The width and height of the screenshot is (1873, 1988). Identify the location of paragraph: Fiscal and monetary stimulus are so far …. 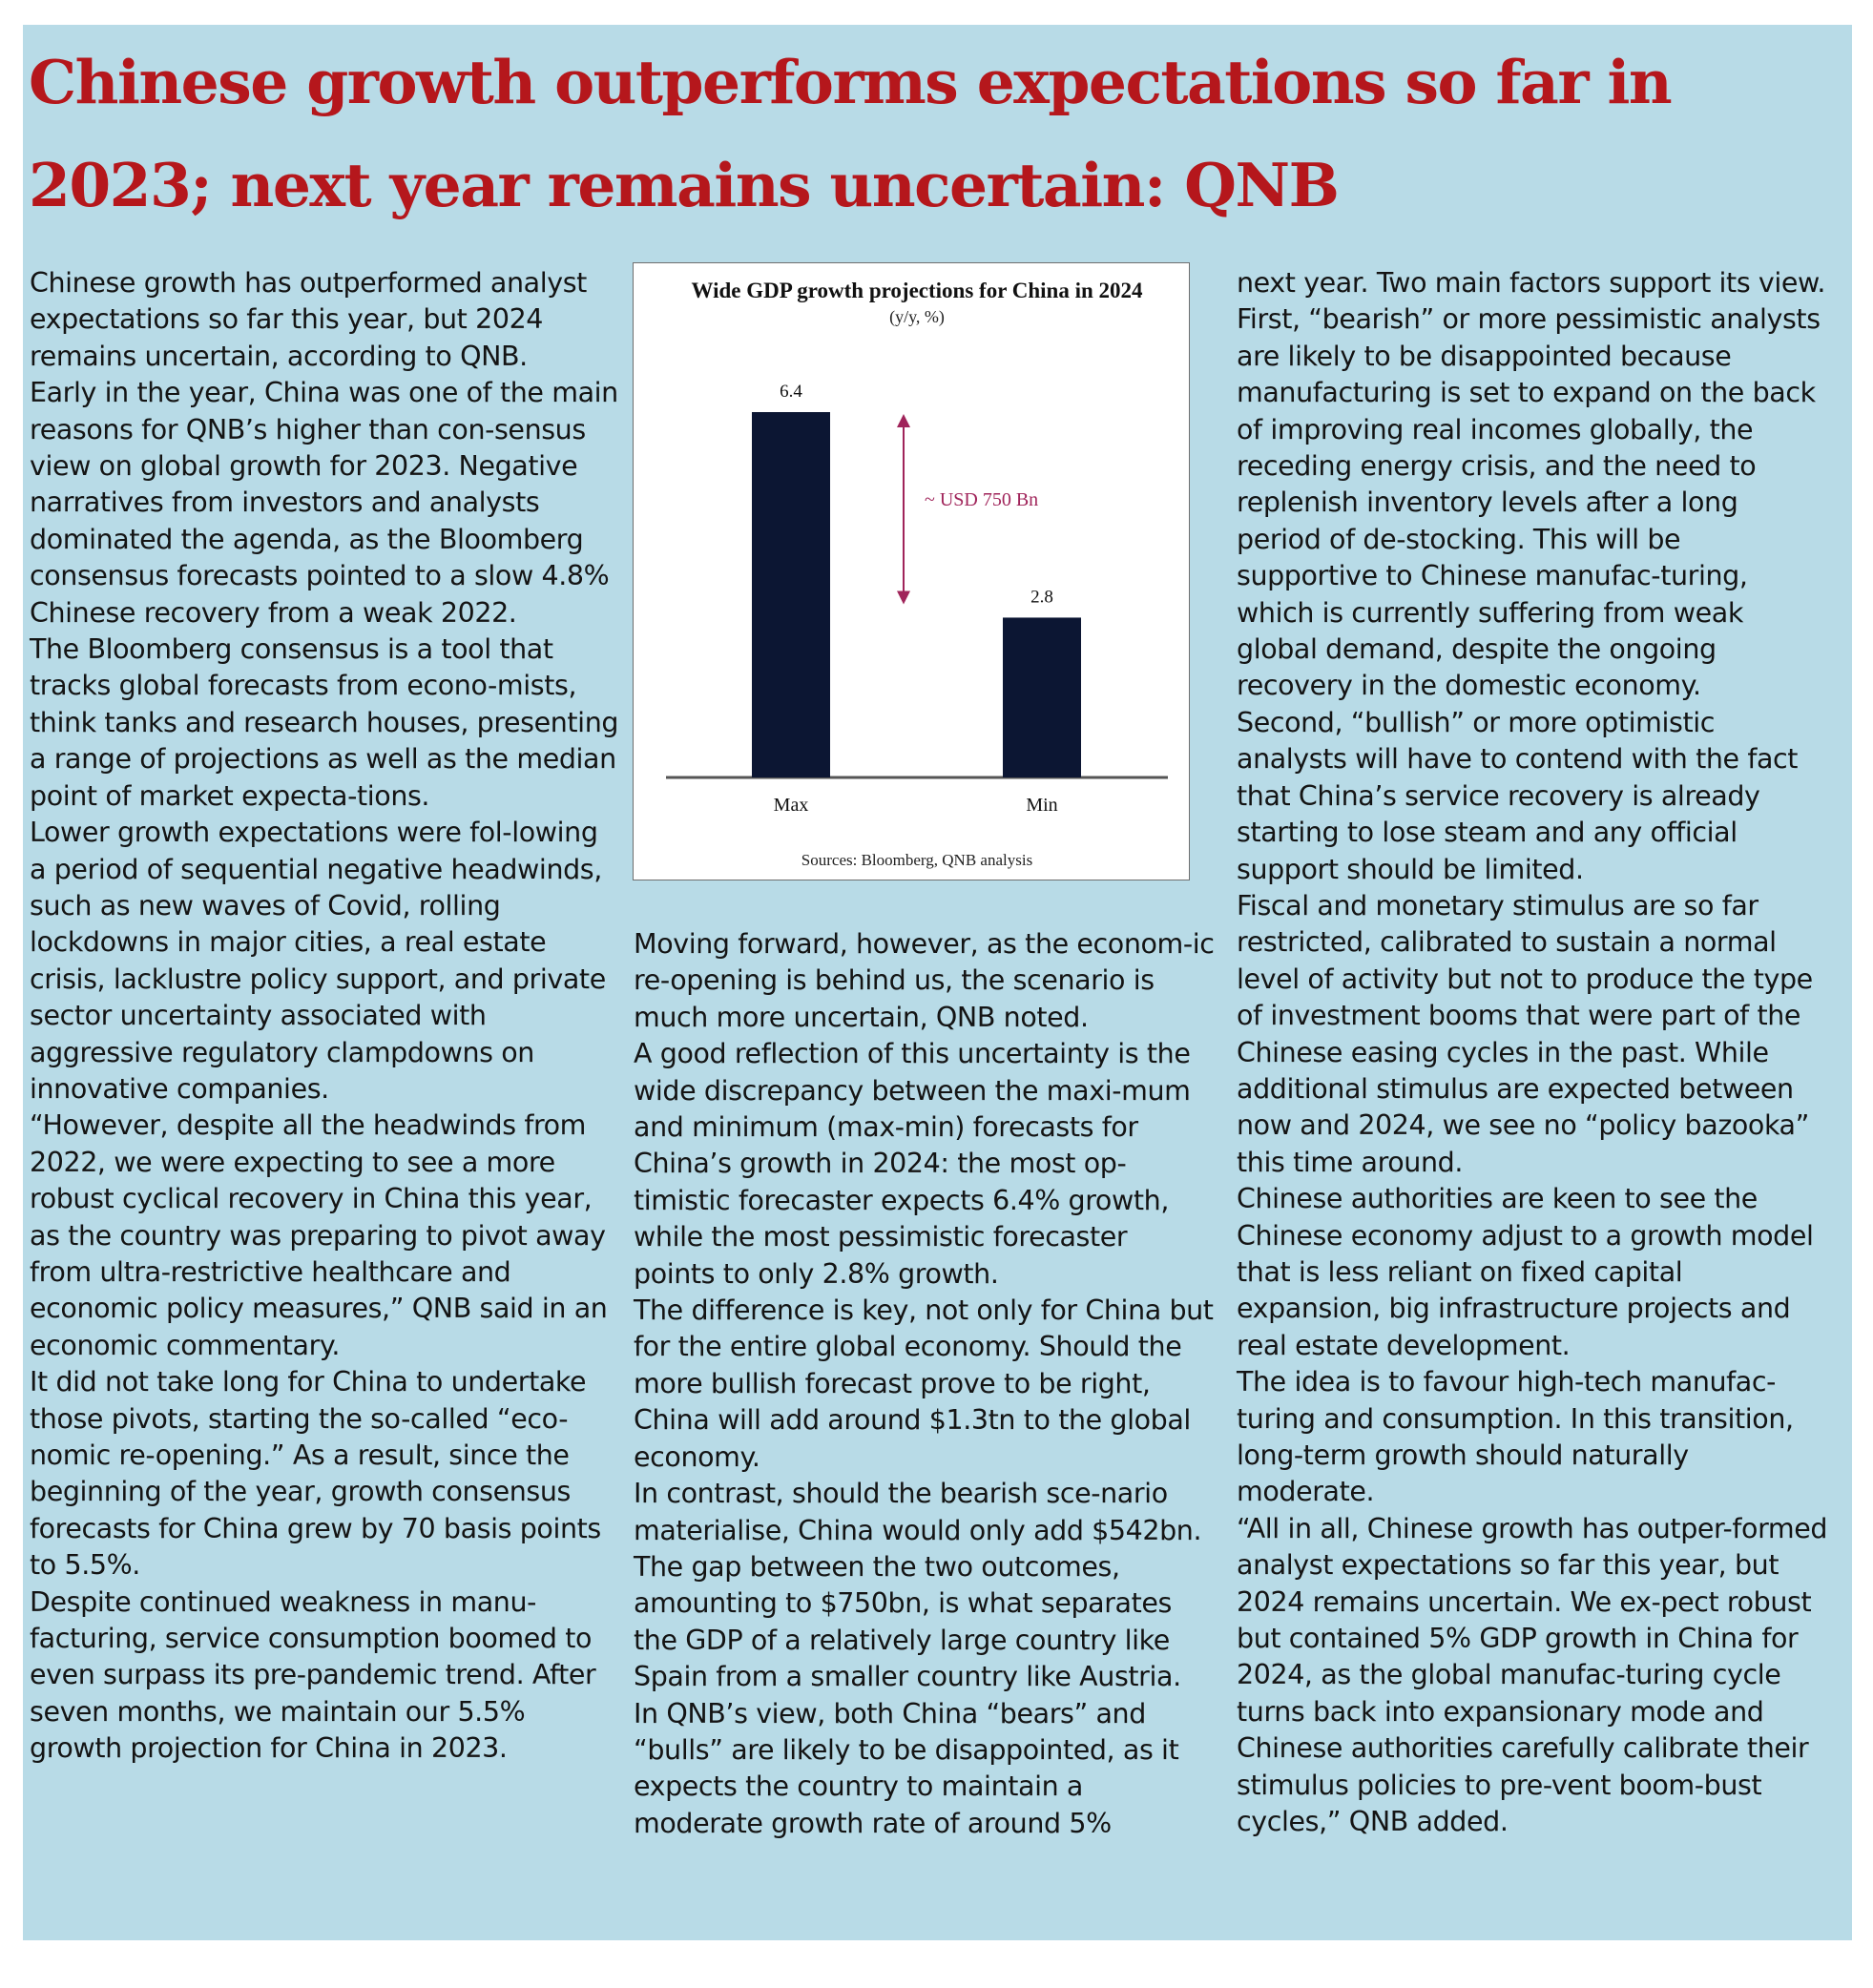
(1525, 1034).